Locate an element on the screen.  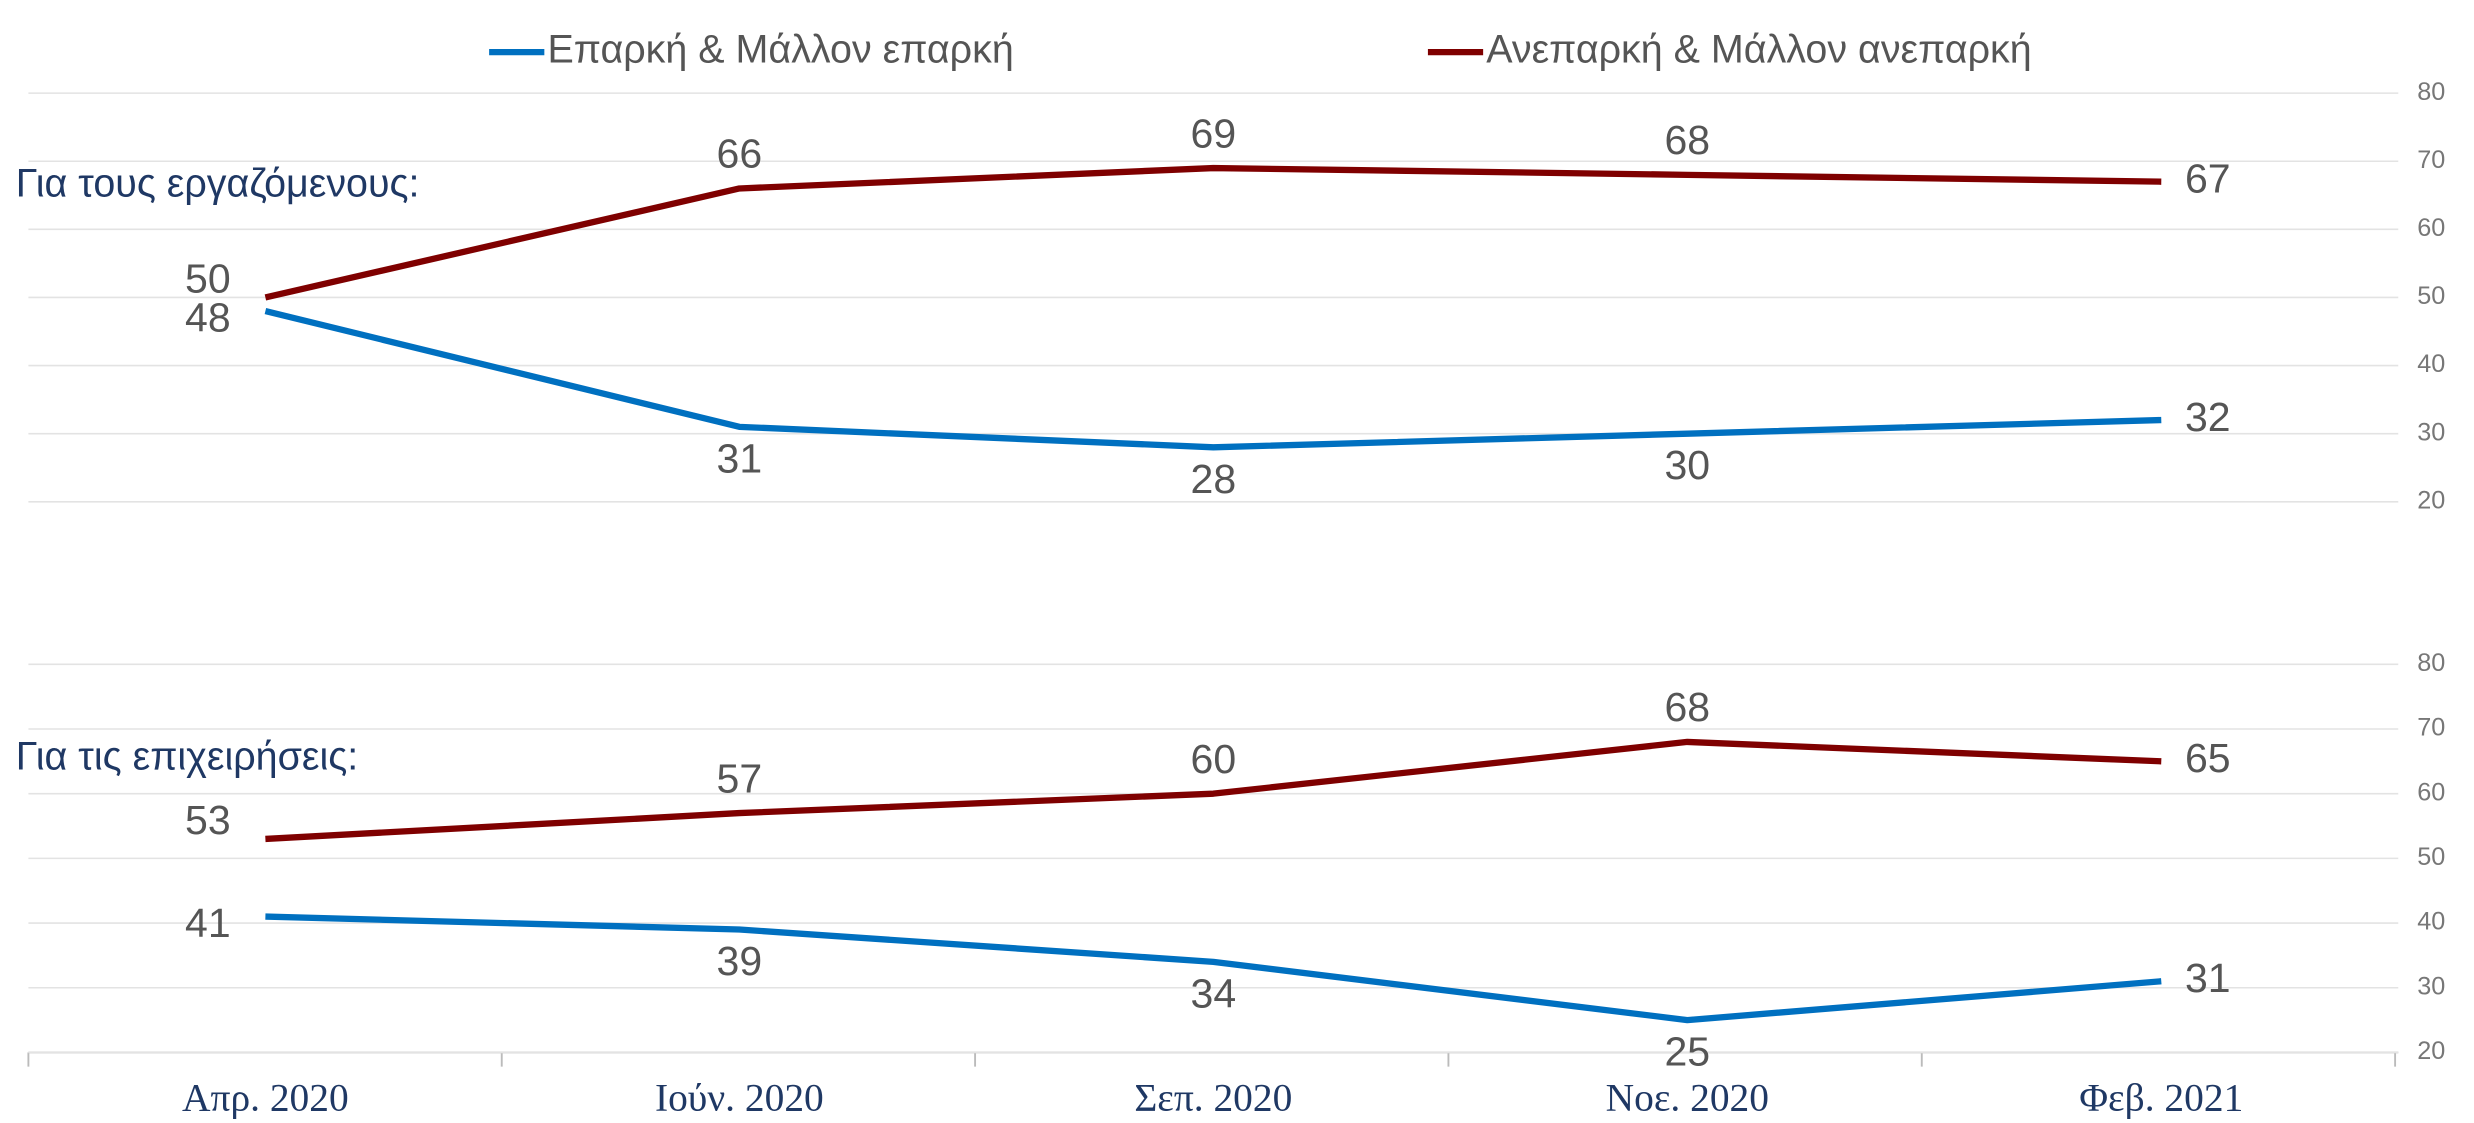
data-label: 69 is located at coordinates (1214, 133).